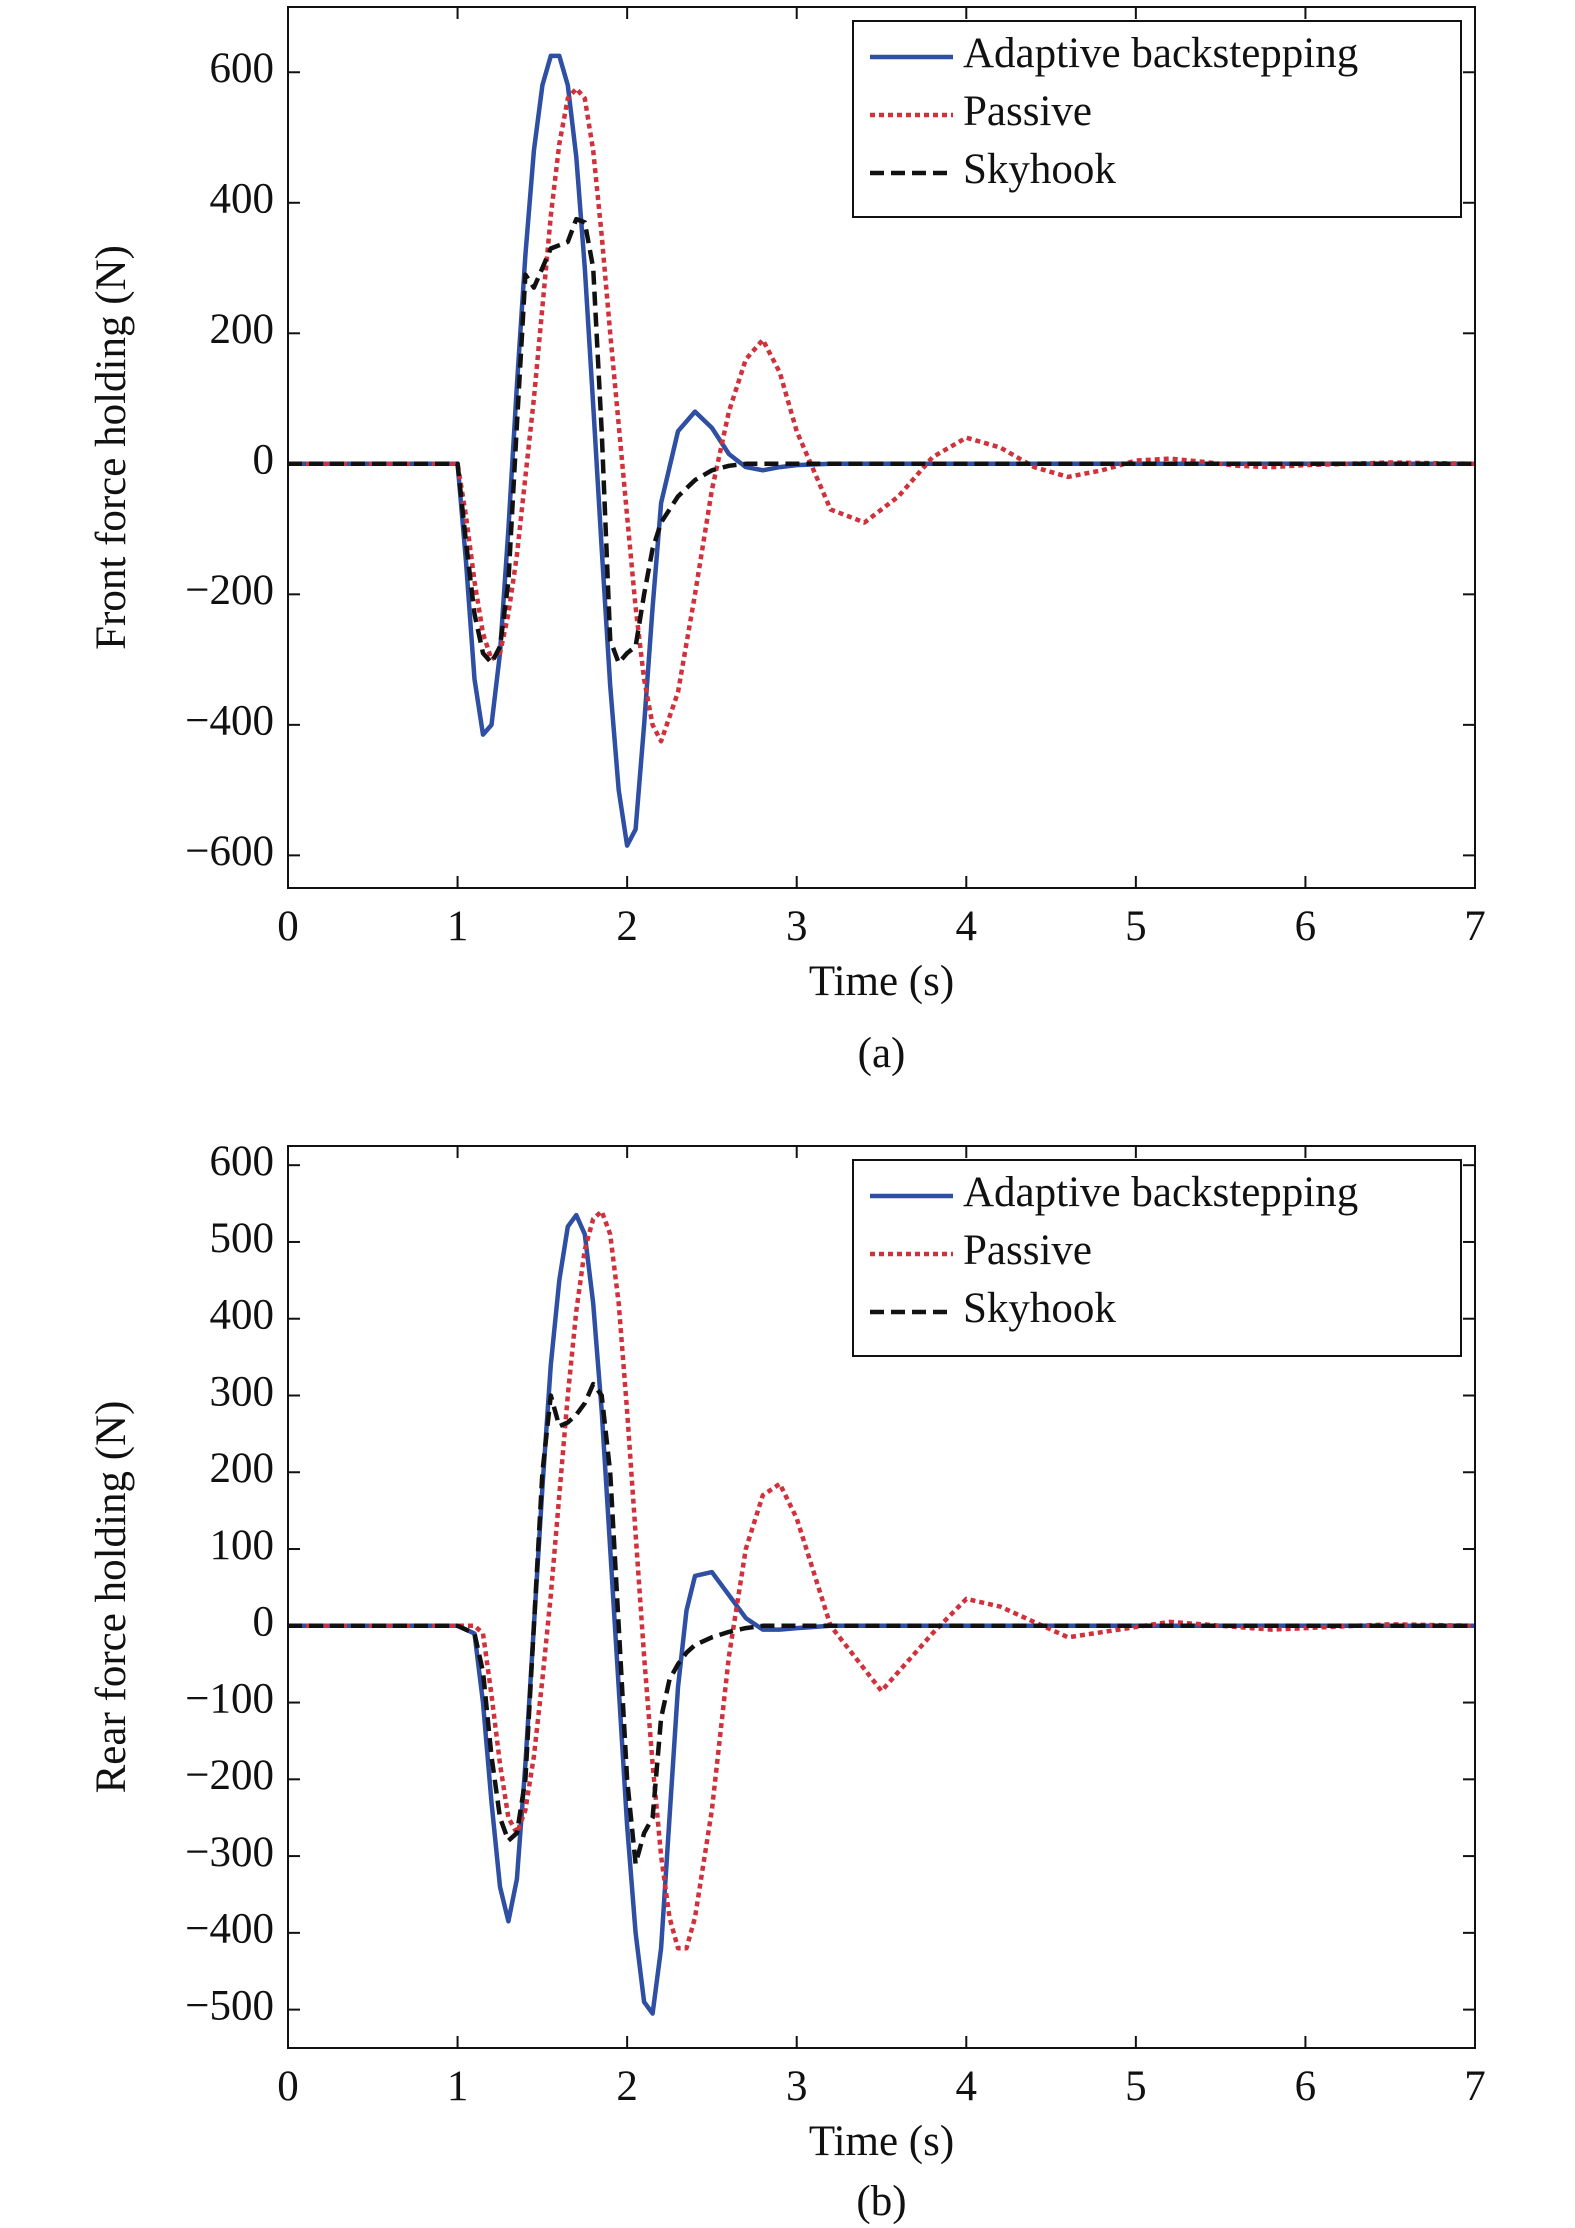 Image resolution: width=1575 pixels, height=2228 pixels. What do you see at coordinates (229, 1698) in the screenshot?
I see `y-tick-label: −100` at bounding box center [229, 1698].